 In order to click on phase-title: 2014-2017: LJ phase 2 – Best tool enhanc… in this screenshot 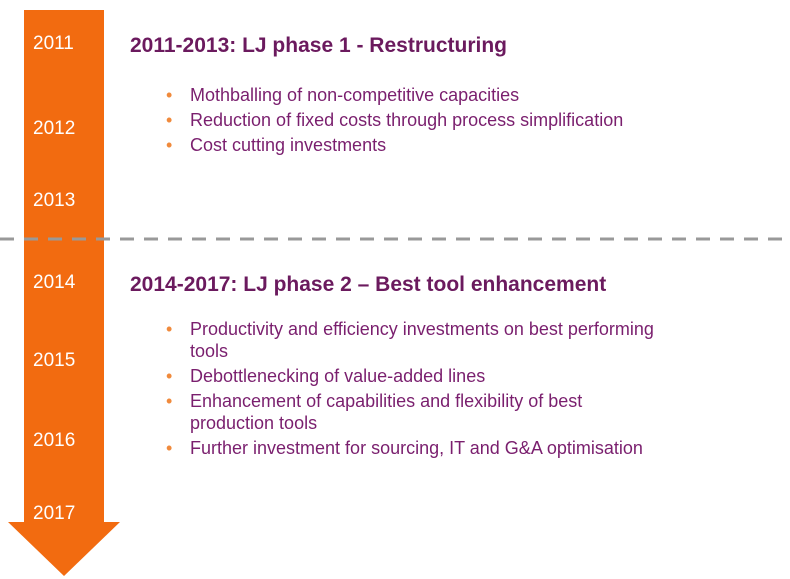, I will do `click(368, 284)`.